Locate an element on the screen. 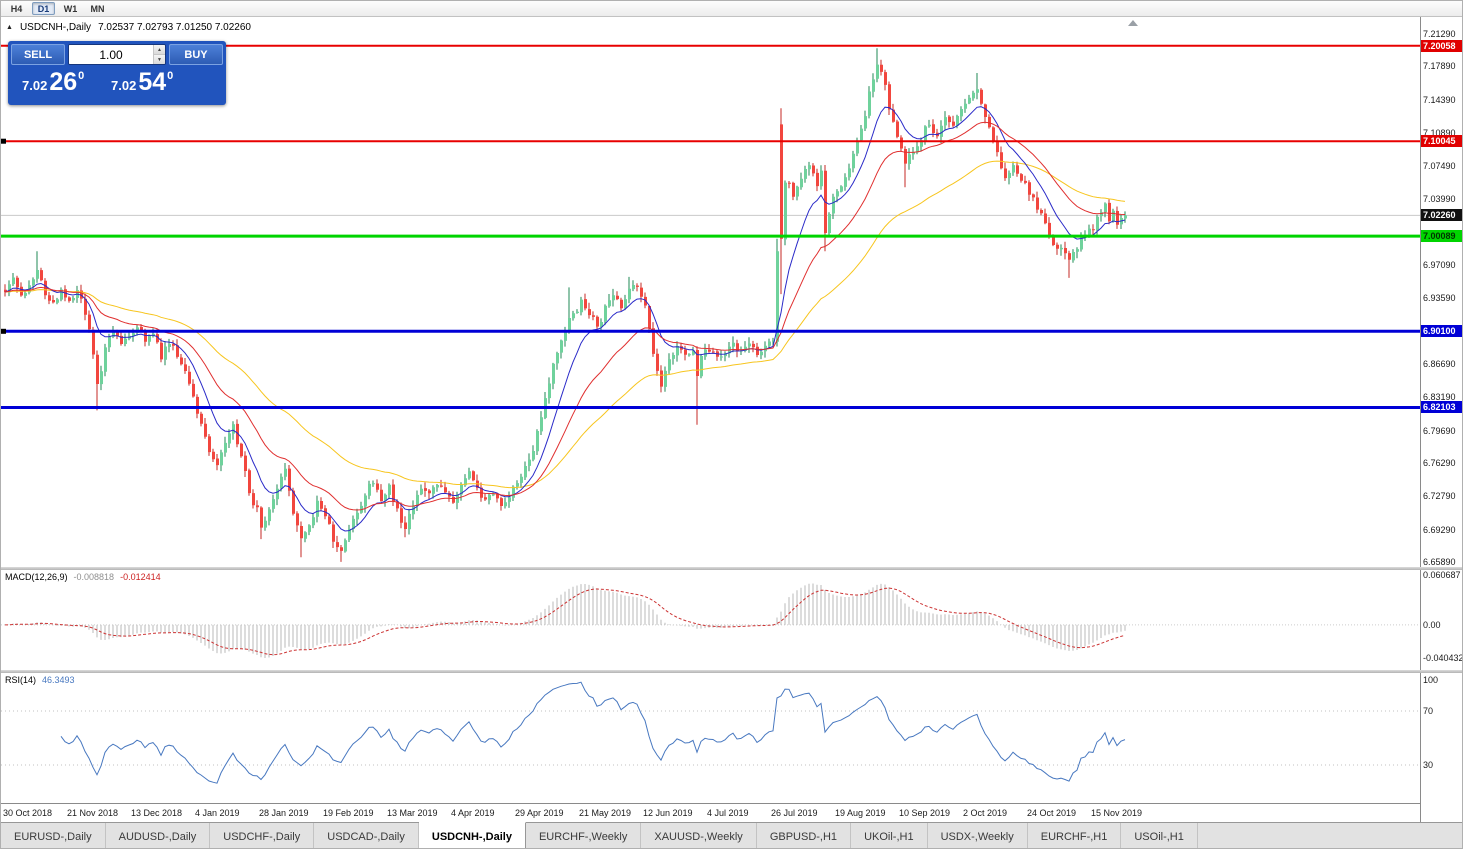  timeframe-toolbar: H4 D1 W1 MN is located at coordinates (731, 9).